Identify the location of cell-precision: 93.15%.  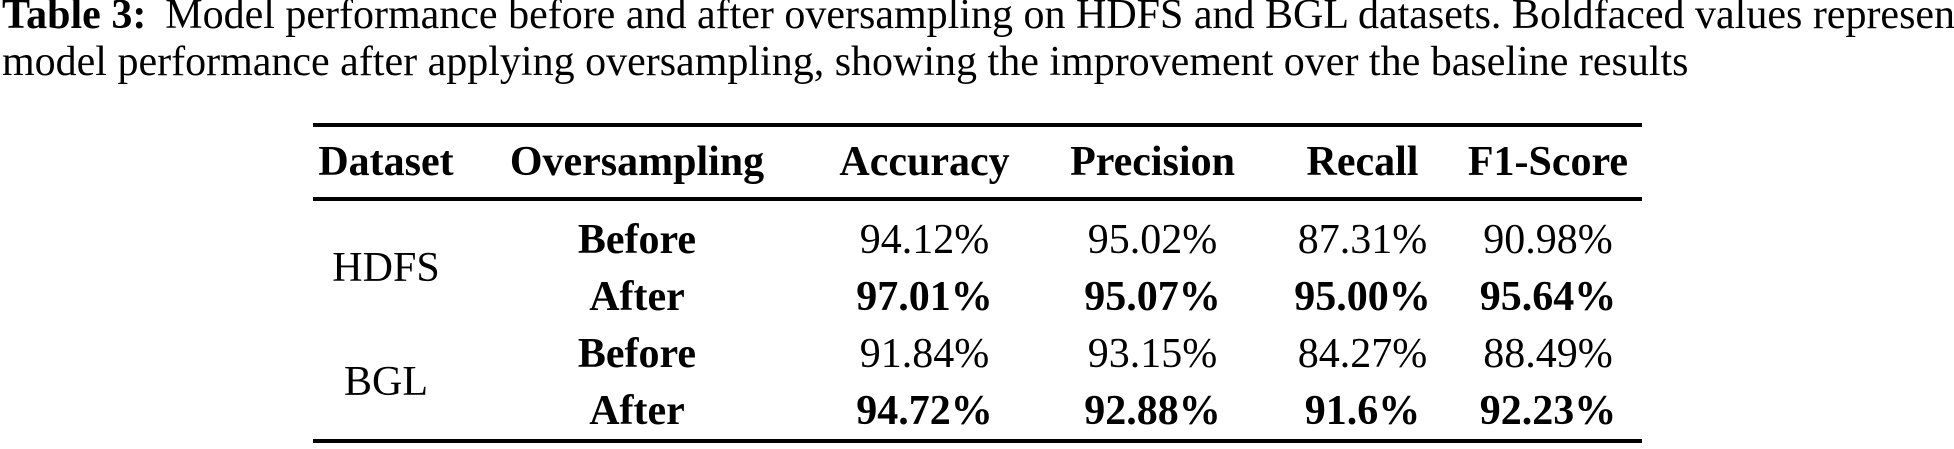
(1152, 353).